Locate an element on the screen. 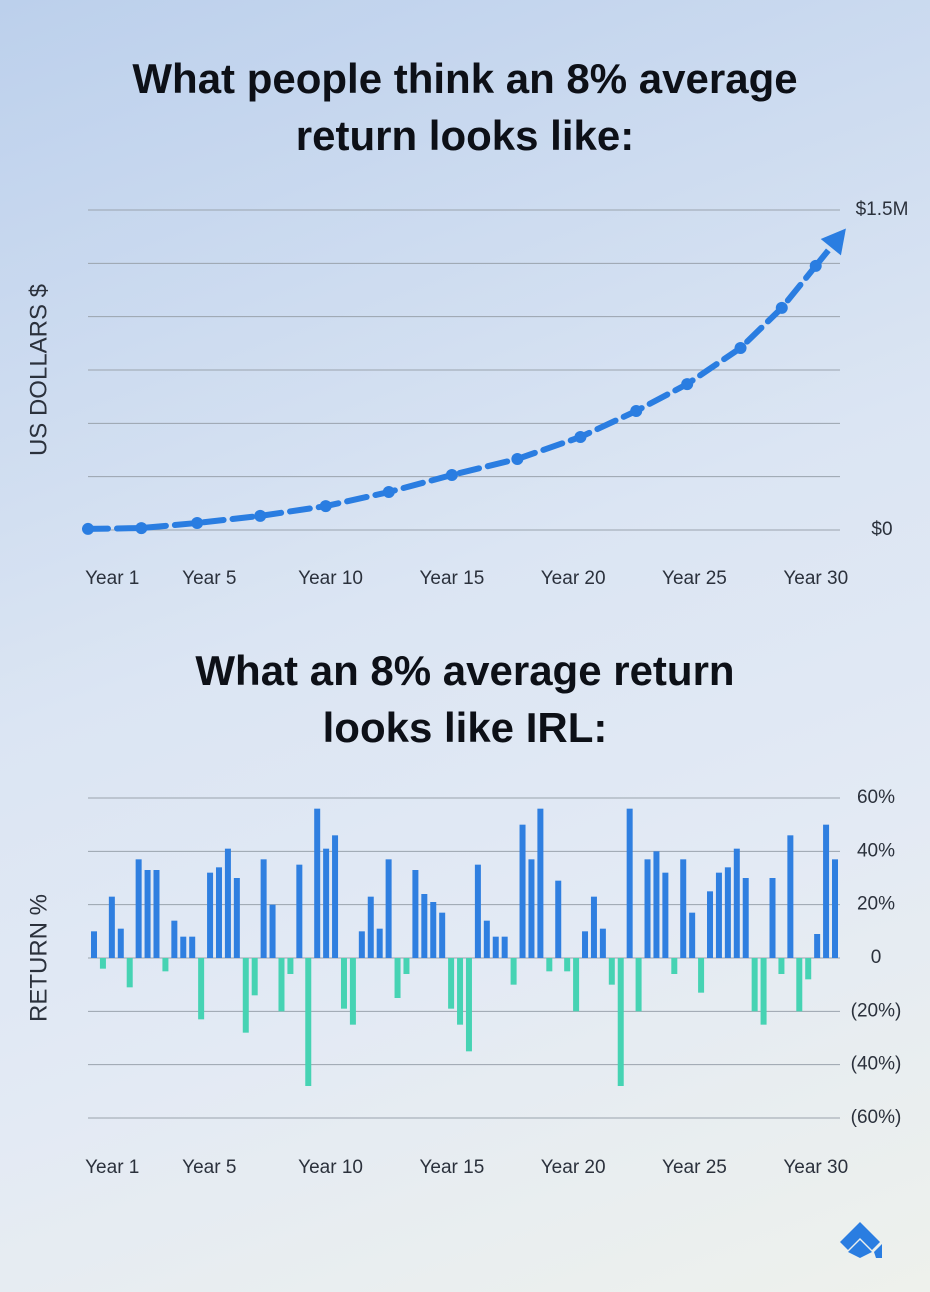 The height and width of the screenshot is (1292, 930). y-tick-label: 60% is located at coordinates (876, 797).